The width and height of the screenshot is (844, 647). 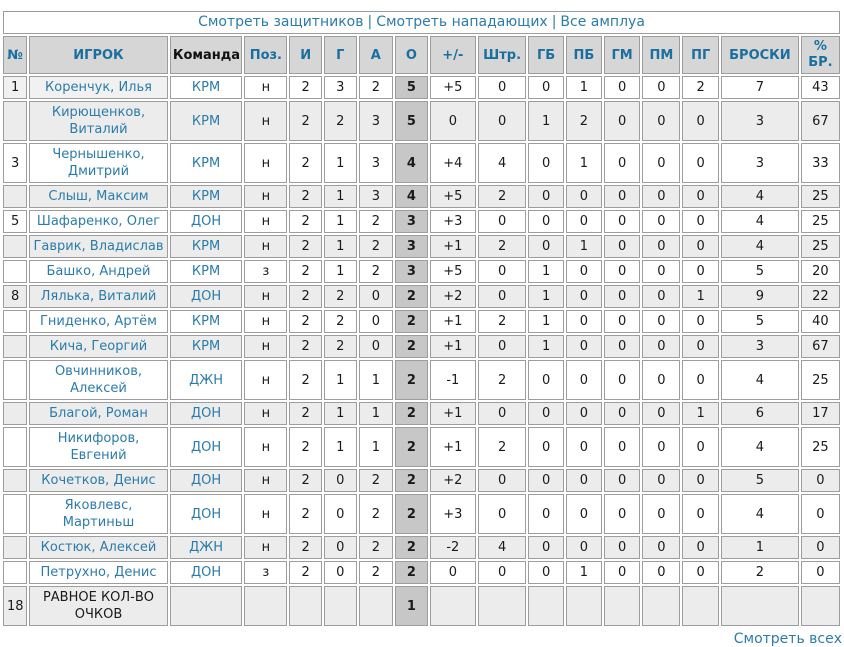 What do you see at coordinates (546, 55) in the screenshot?
I see `column-header-pp-goals: ГБ` at bounding box center [546, 55].